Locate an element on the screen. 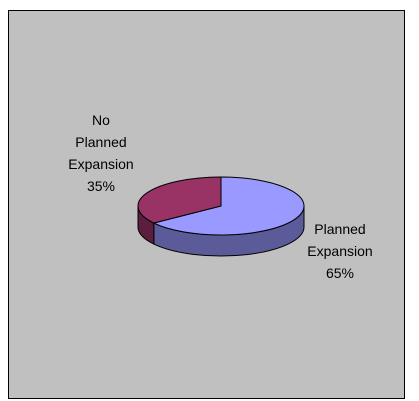  pie-slice-label-0: Planned Expansion 65% is located at coordinates (339, 251).